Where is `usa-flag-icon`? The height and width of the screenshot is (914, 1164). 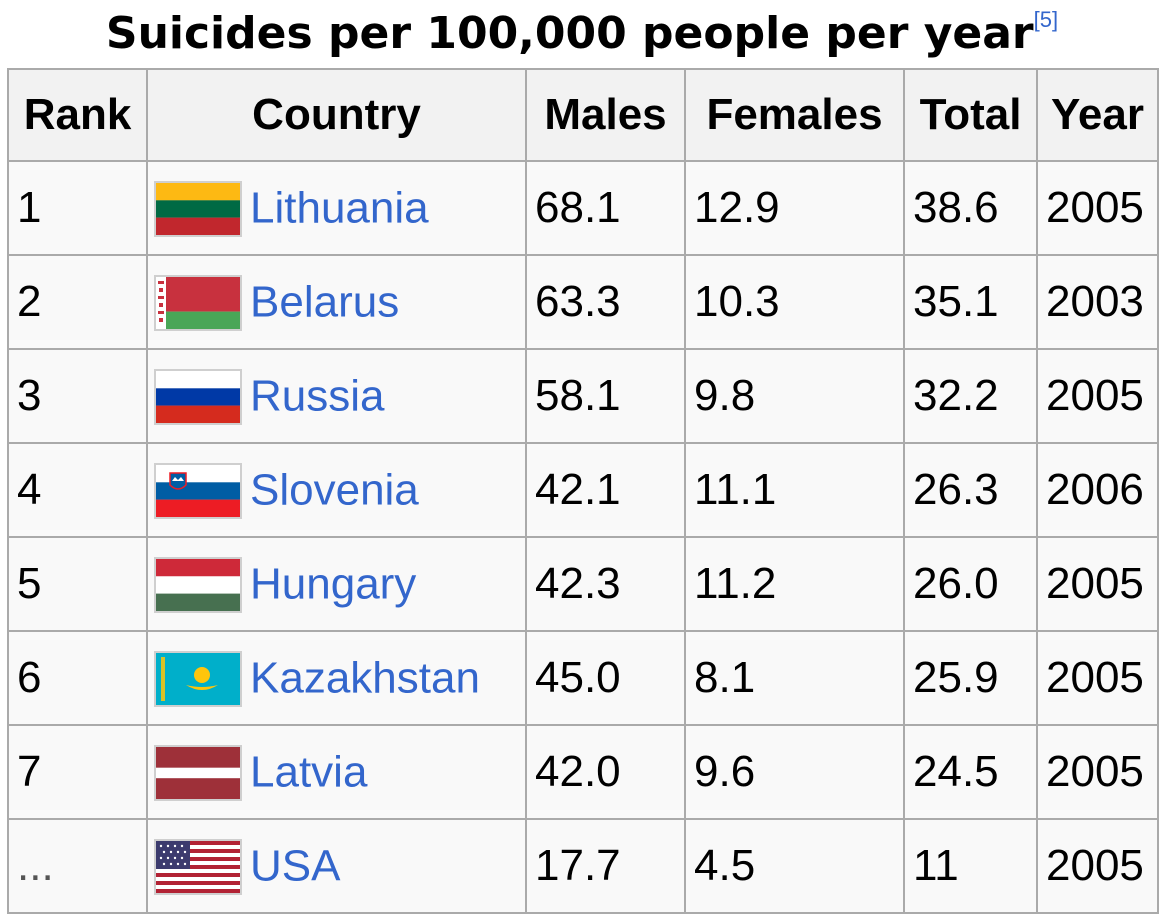
usa-flag-icon is located at coordinates (198, 866).